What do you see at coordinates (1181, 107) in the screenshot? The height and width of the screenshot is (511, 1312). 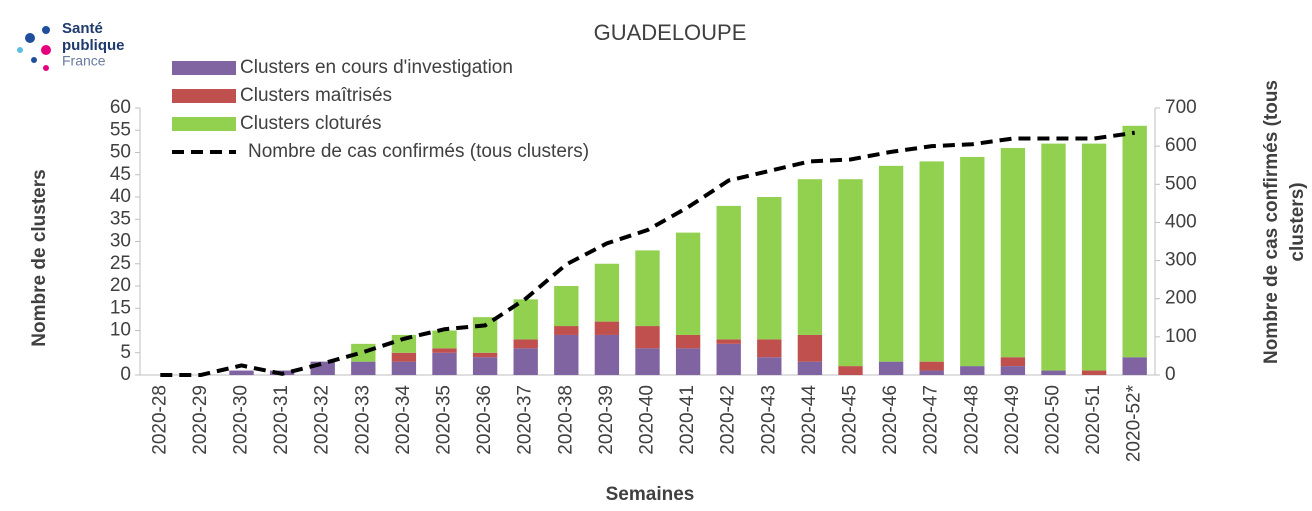 I see `y2-tick-label: 700` at bounding box center [1181, 107].